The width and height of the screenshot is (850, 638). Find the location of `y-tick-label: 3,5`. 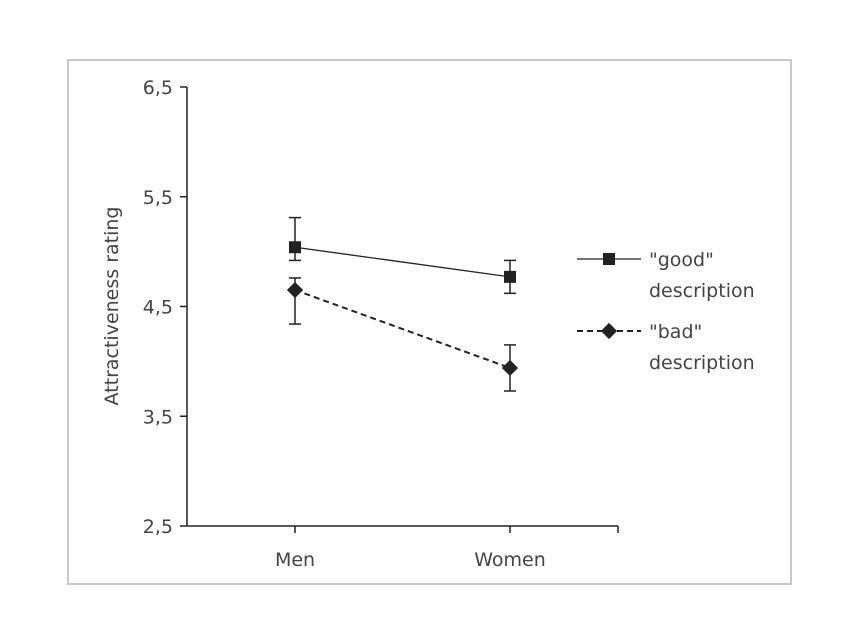

y-tick-label: 3,5 is located at coordinates (158, 417).